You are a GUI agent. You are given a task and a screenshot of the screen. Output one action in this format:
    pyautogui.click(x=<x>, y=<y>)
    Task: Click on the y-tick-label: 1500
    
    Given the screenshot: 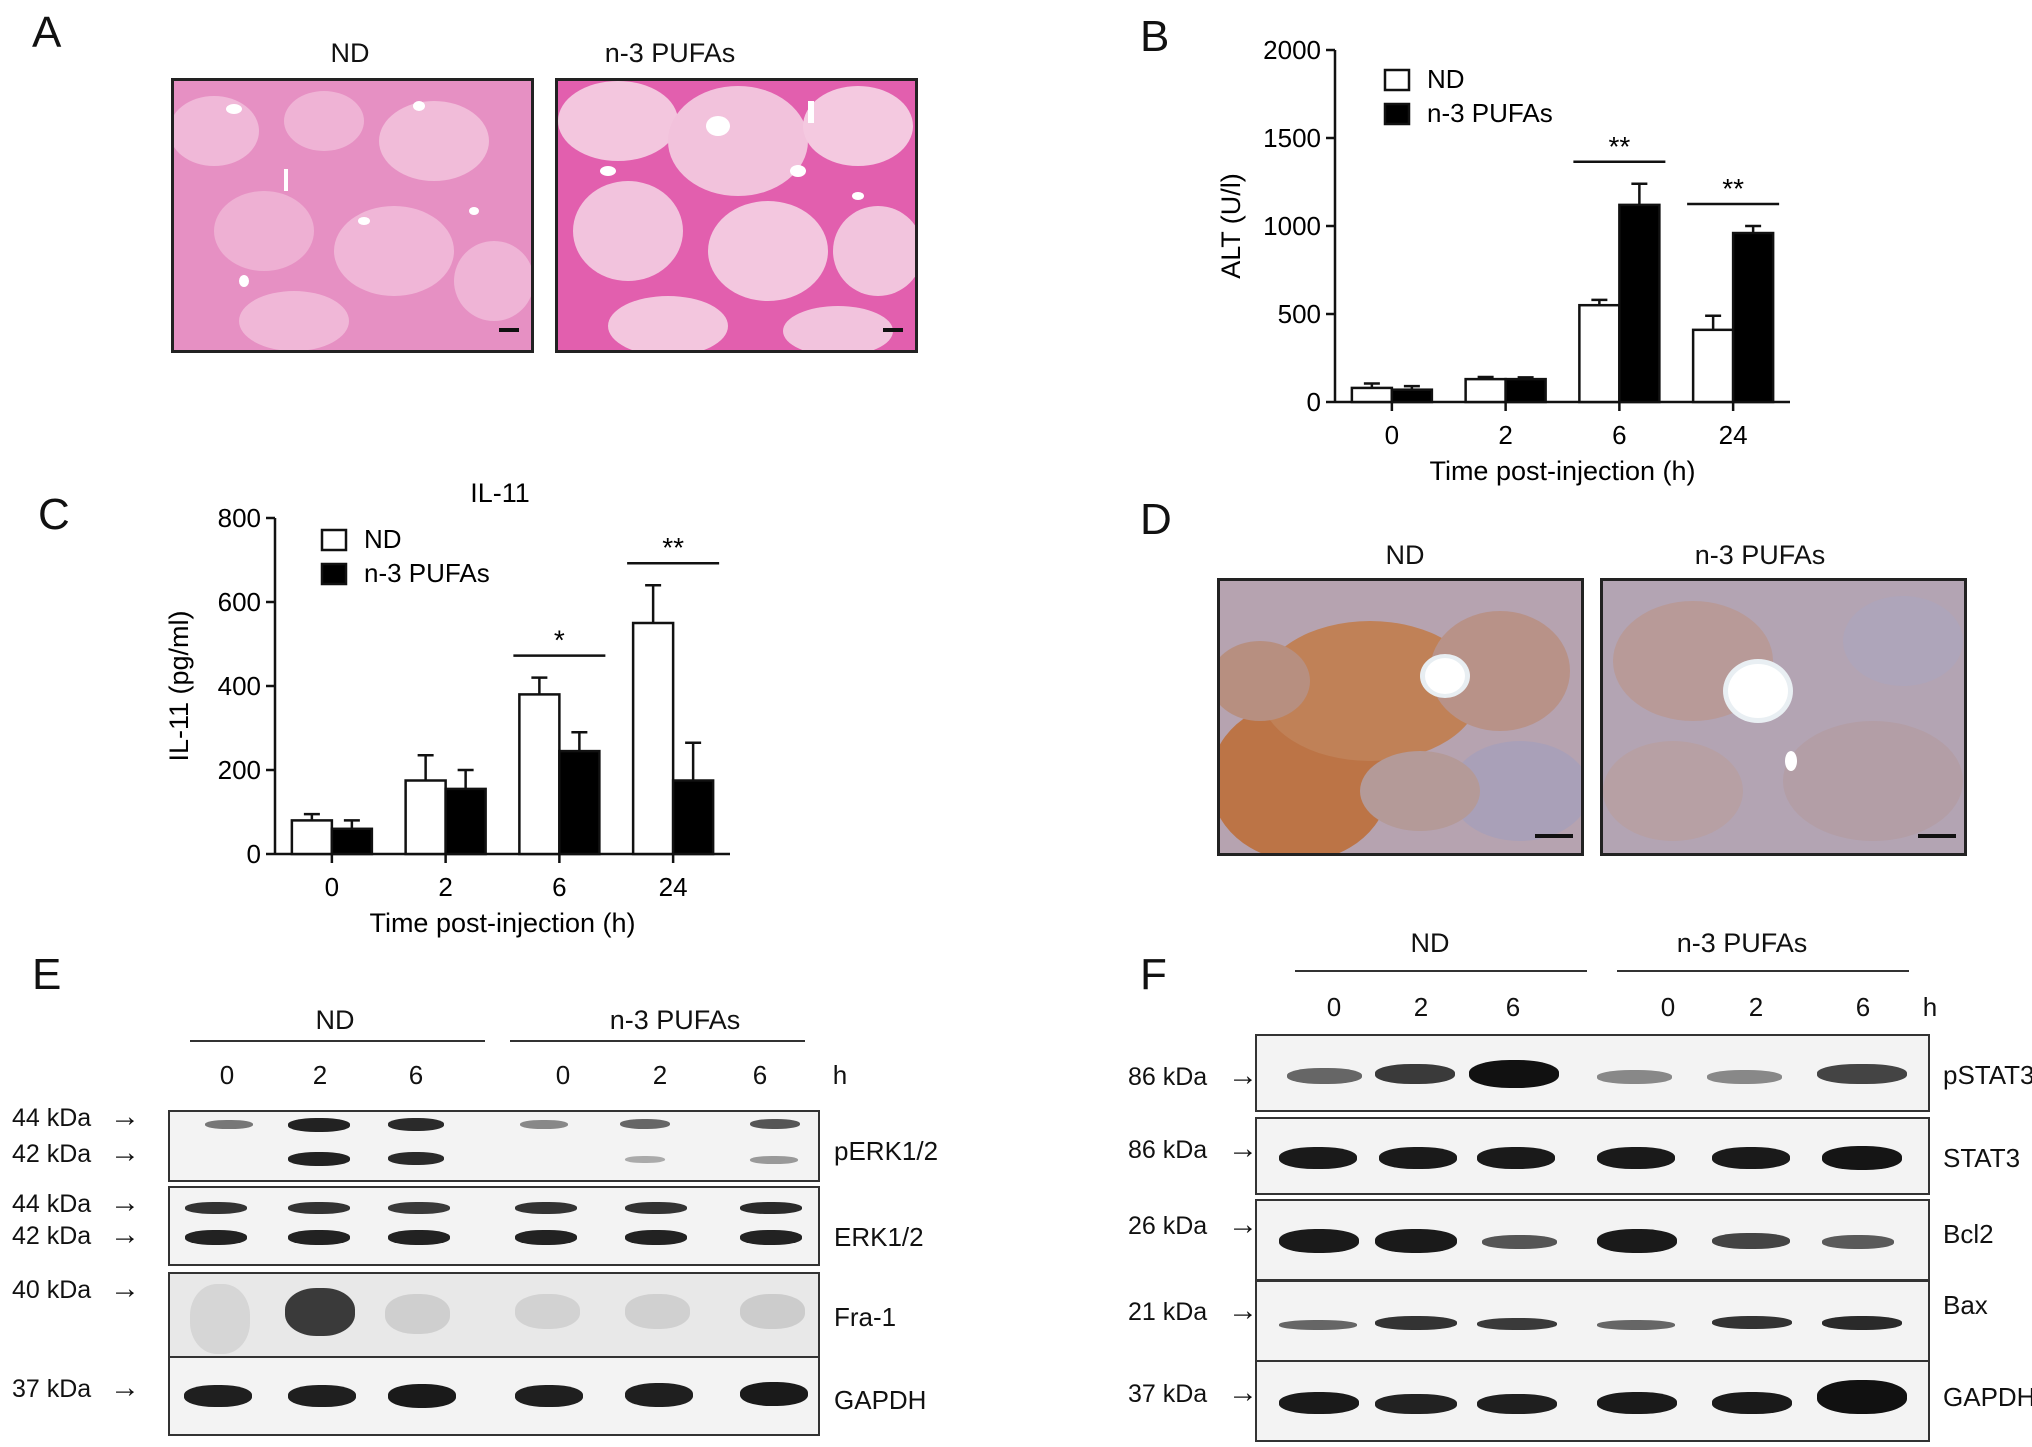 What is the action you would take?
    pyautogui.click(x=1292, y=138)
    